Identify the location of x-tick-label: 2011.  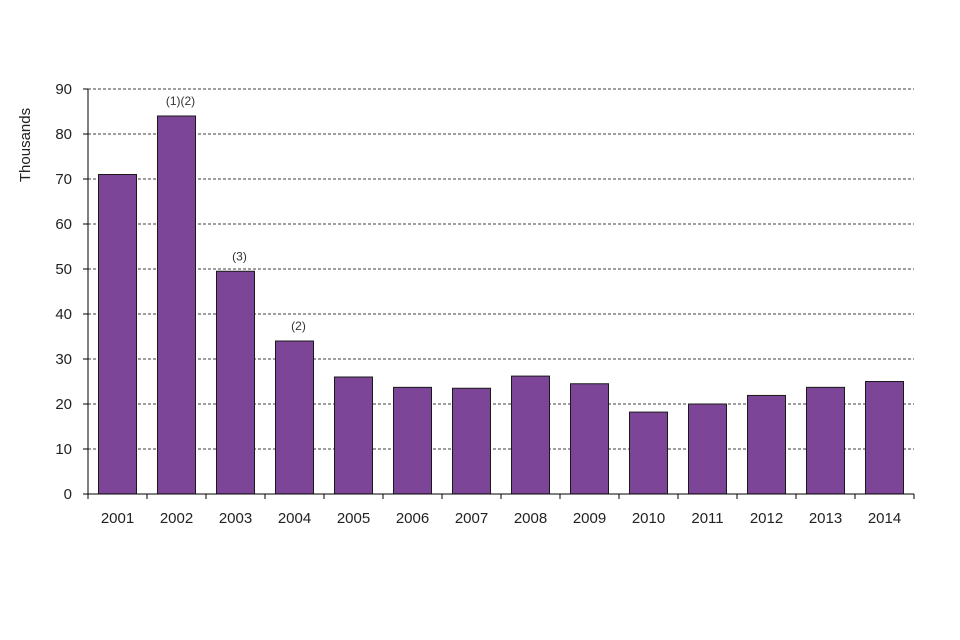
(707, 518).